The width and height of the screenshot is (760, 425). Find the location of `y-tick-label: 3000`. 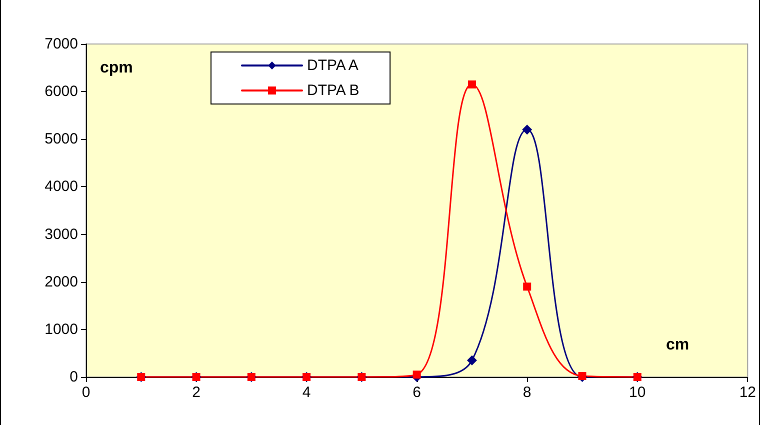

y-tick-label: 3000 is located at coordinates (61, 234).